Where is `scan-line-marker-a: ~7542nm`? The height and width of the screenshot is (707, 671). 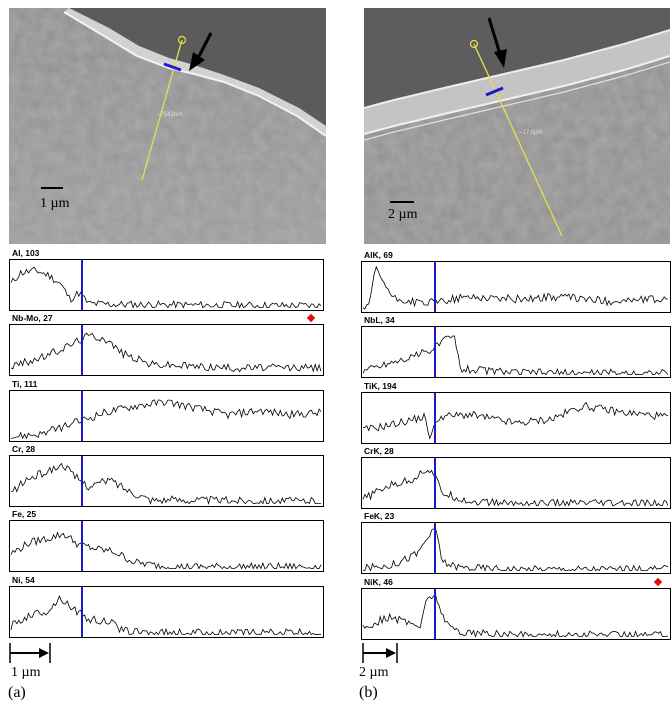
scan-line-marker-a: ~7542nm is located at coordinates (170, 115).